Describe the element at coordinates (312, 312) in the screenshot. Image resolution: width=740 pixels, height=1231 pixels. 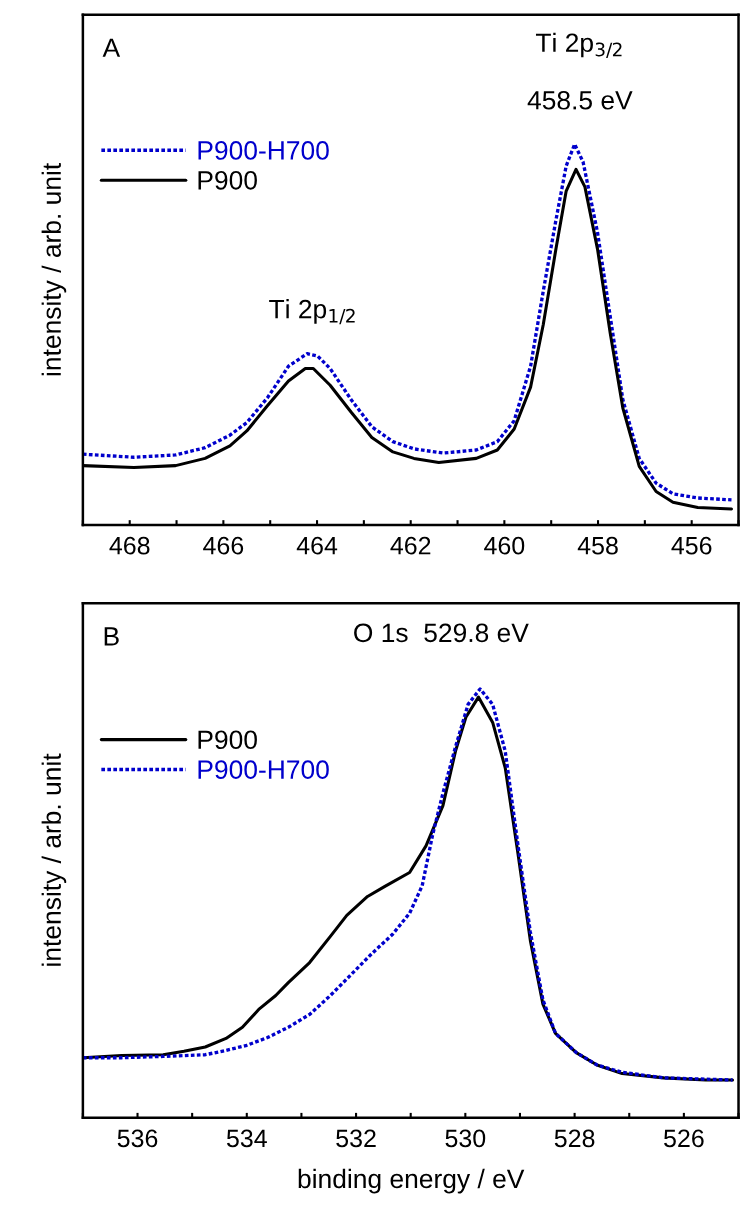
I see `annotation: Ti 2p$_{1/2}$` at that location.